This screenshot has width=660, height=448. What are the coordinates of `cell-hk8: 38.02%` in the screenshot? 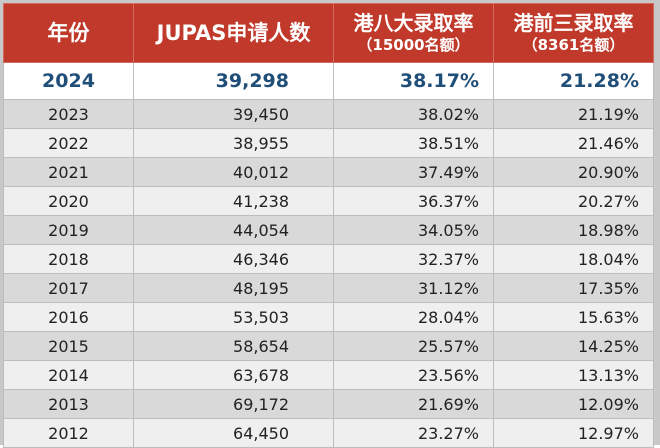 It's located at (413, 114).